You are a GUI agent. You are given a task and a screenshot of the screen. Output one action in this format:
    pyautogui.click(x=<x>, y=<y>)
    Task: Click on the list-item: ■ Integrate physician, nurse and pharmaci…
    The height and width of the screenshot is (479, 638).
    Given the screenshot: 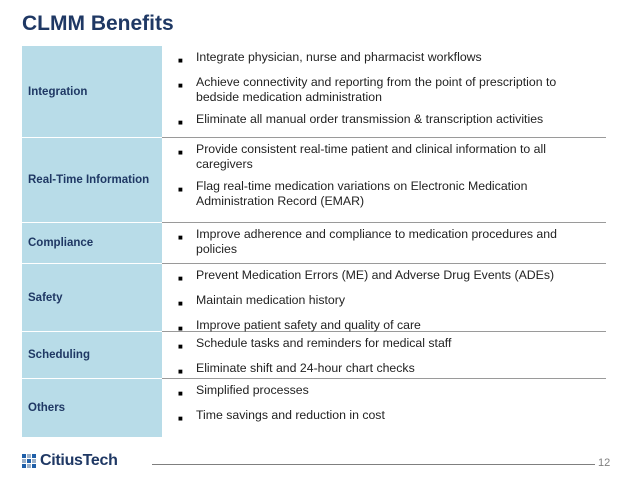 What is the action you would take?
    pyautogui.click(x=389, y=59)
    